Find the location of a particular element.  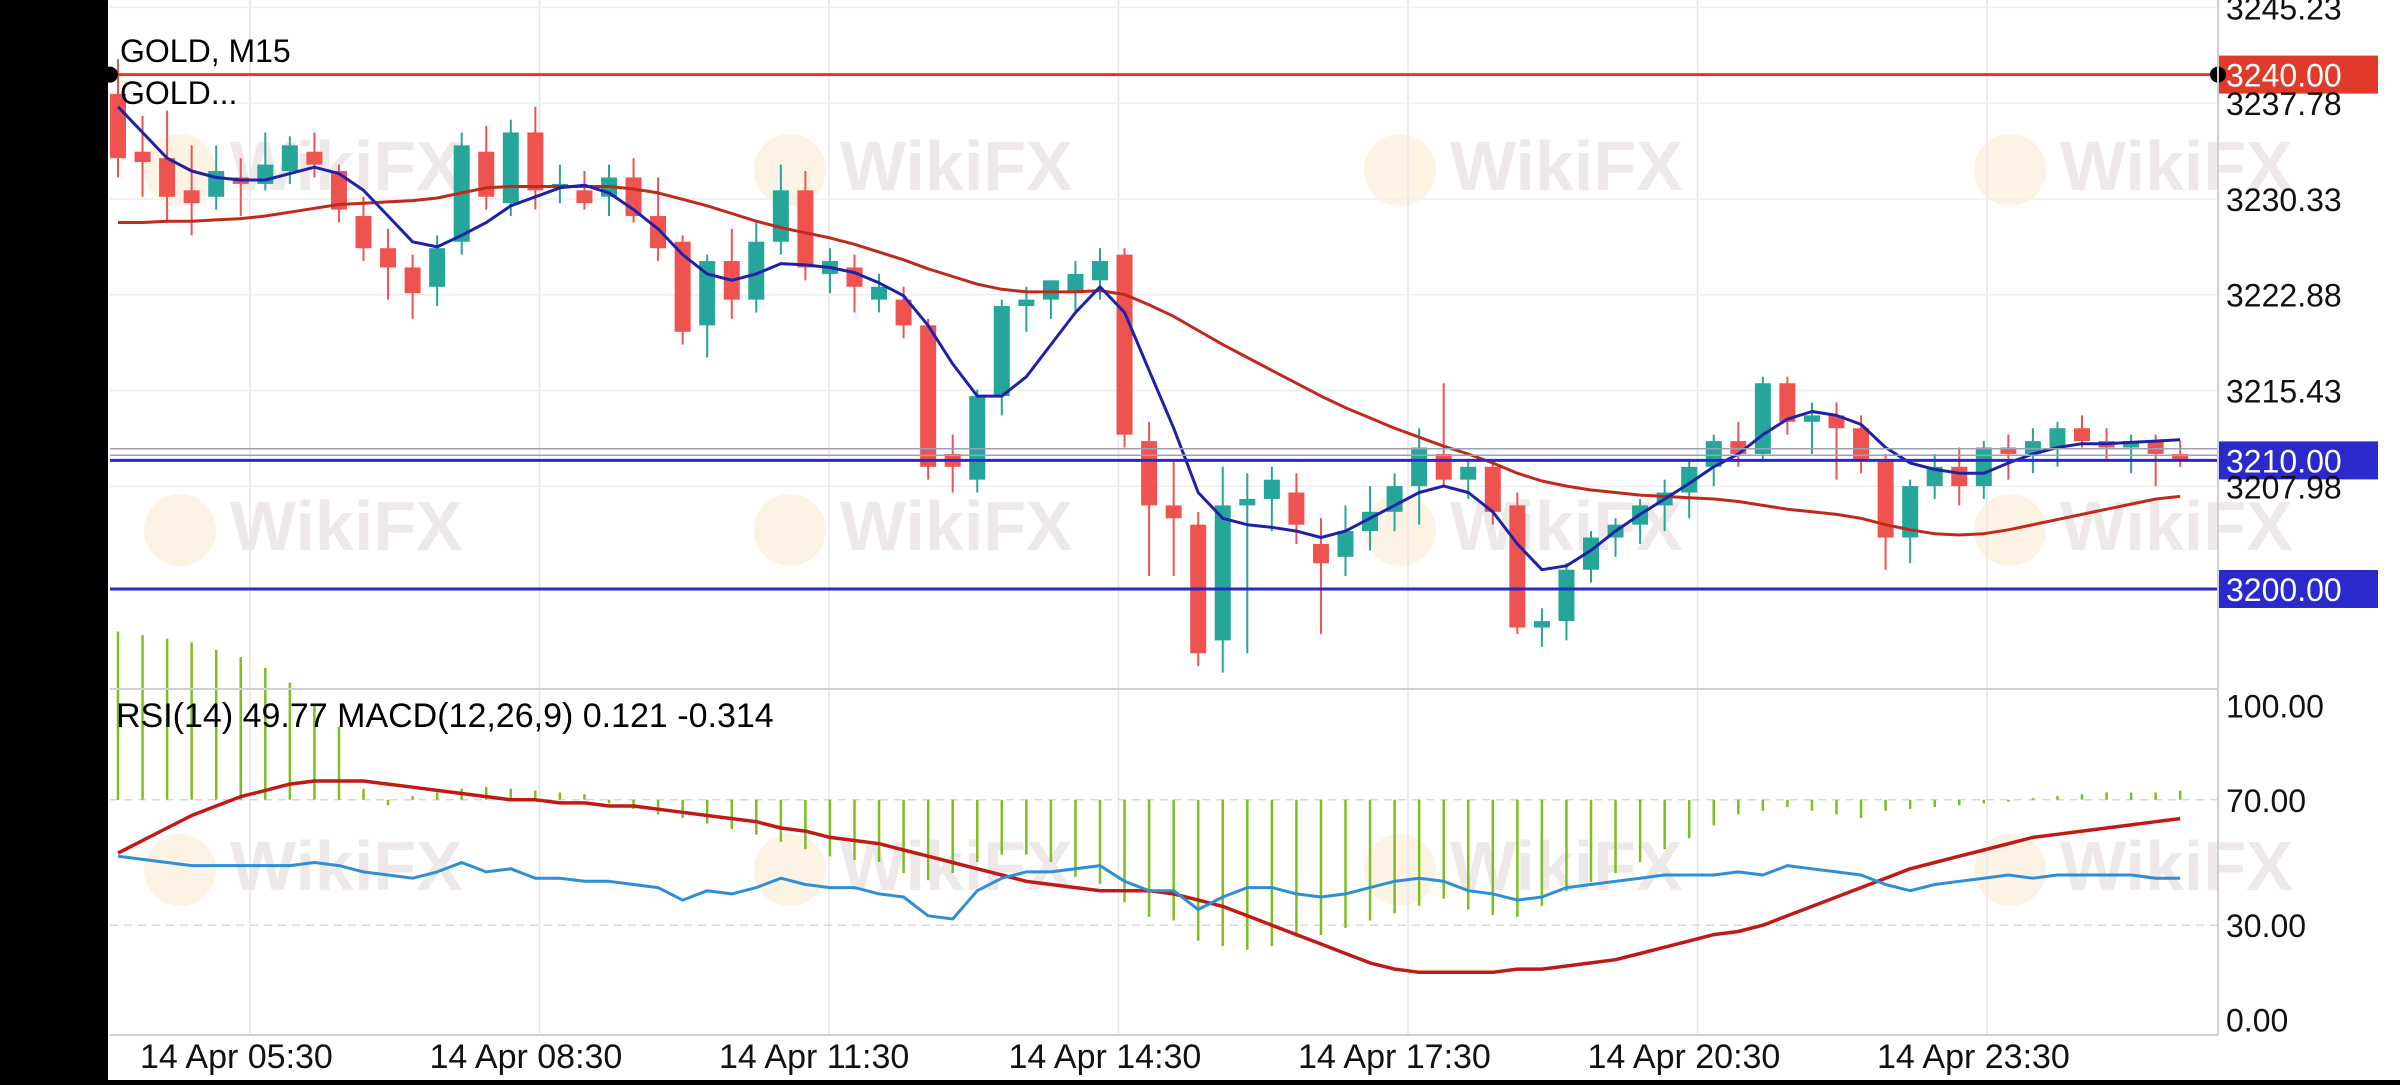

indicator-tick-label: 0.00 is located at coordinates (2257, 1020).